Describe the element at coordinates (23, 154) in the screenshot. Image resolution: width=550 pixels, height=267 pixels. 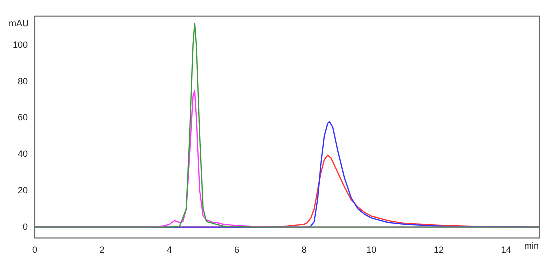
I see `y-tick-label: 40` at that location.